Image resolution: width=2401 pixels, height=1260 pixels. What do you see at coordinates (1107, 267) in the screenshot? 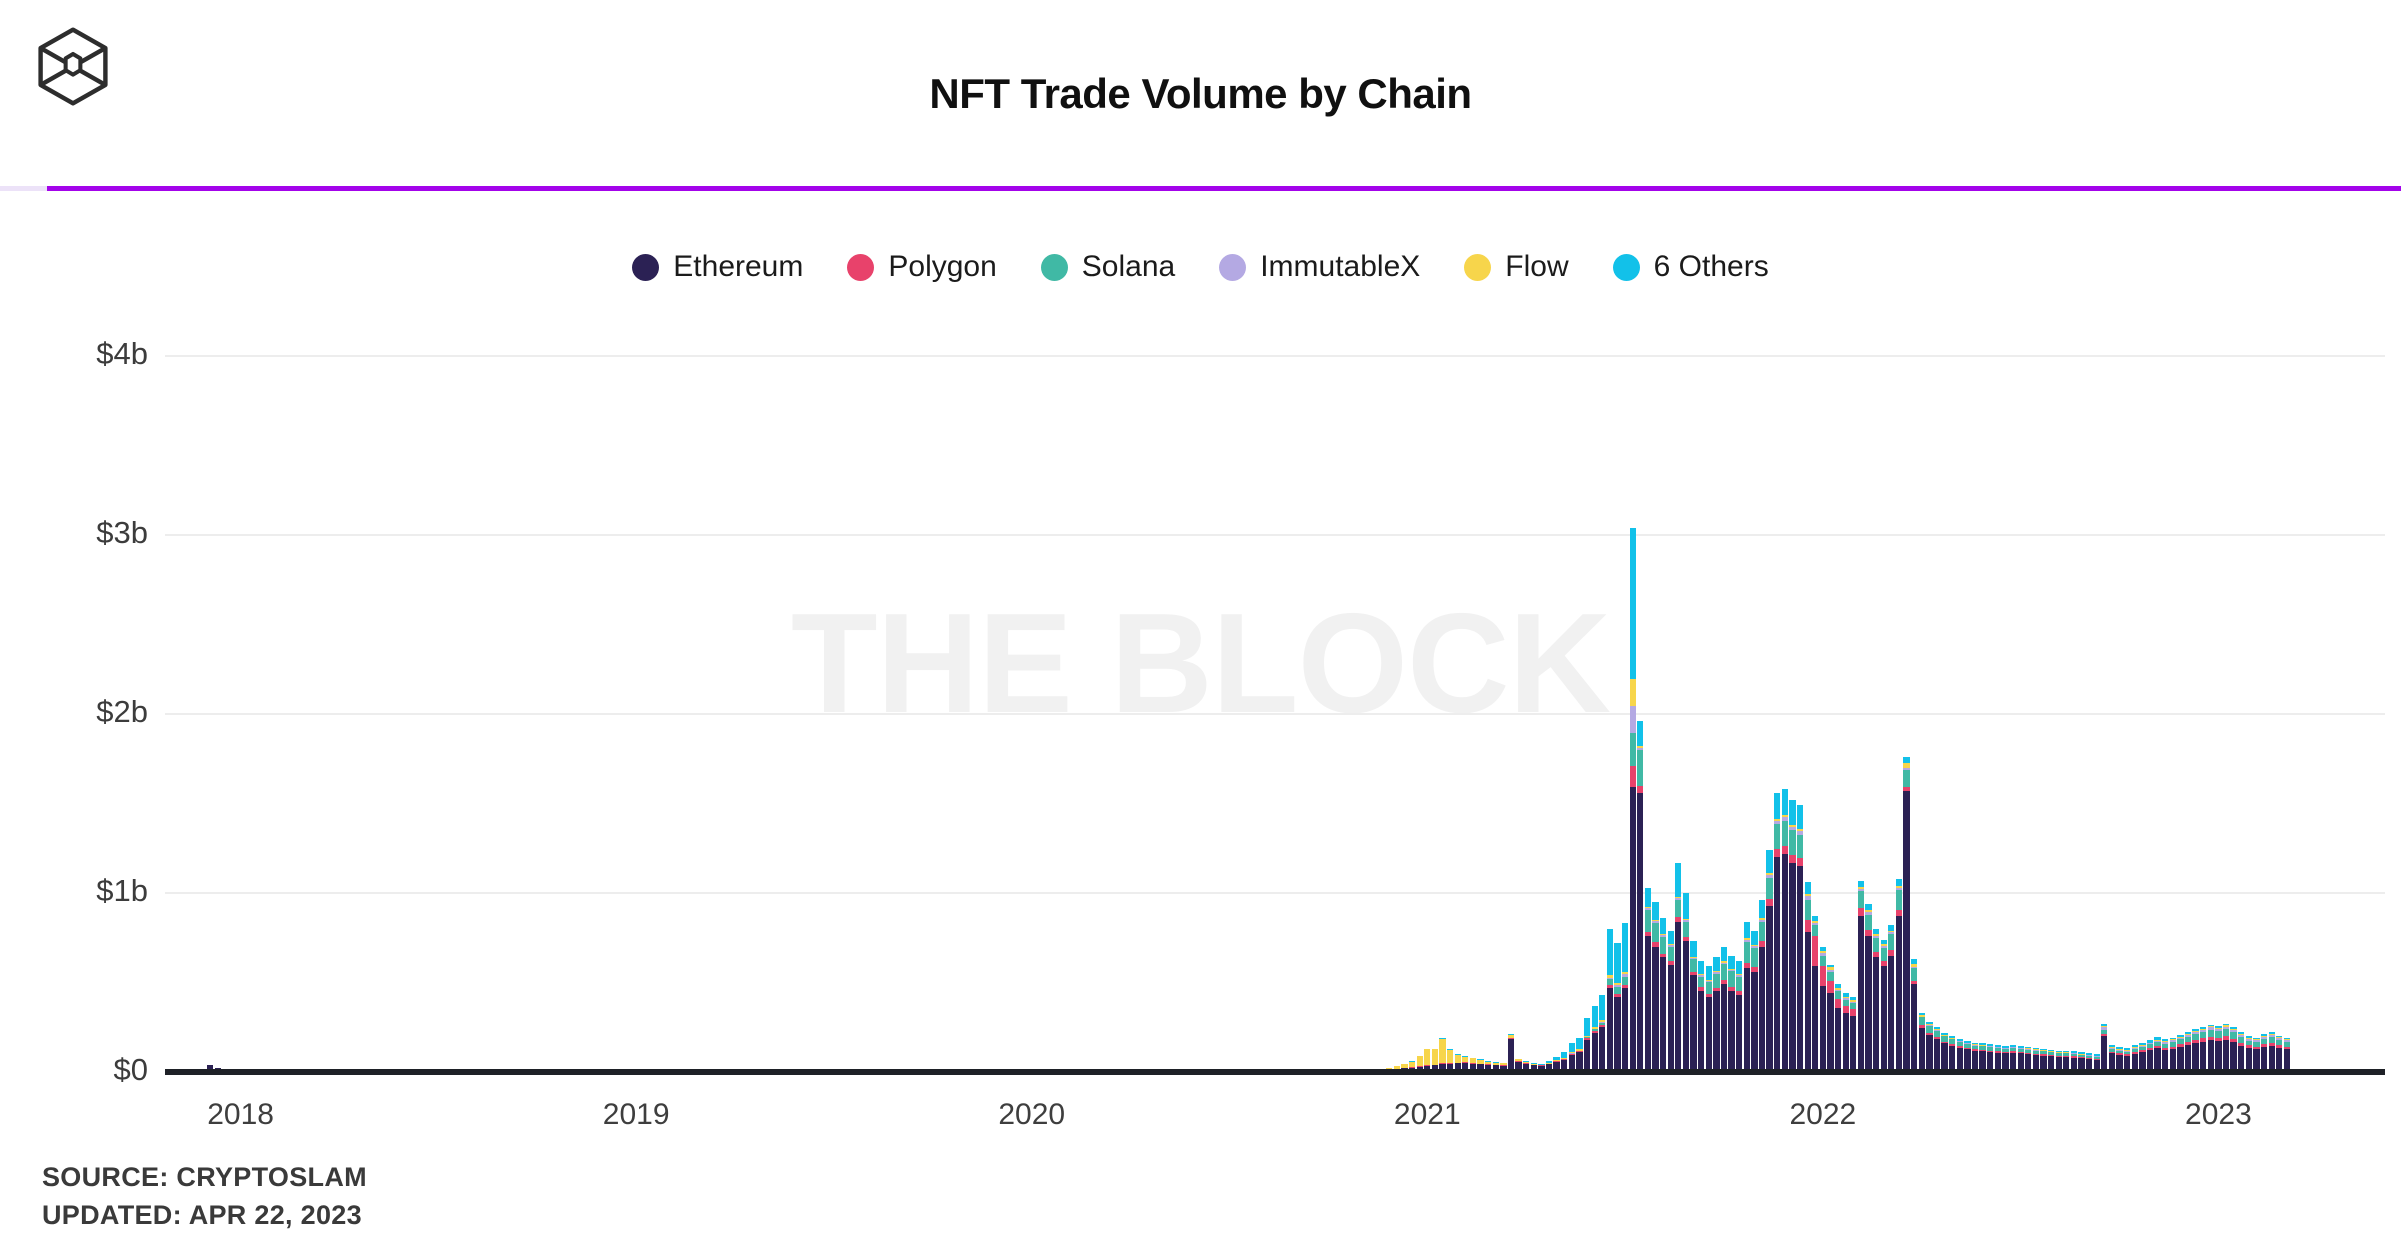
I see `legend-item-solana: Solana` at bounding box center [1107, 267].